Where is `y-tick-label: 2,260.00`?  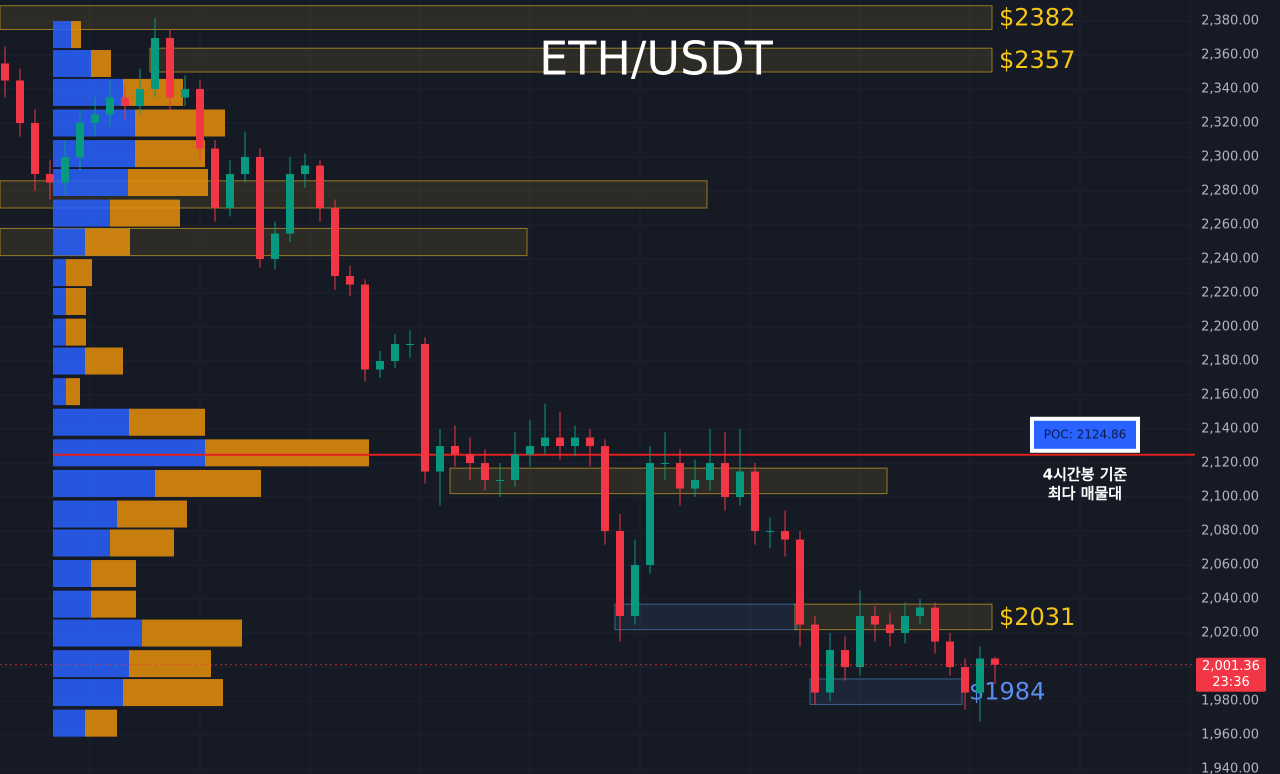 y-tick-label: 2,260.00 is located at coordinates (1230, 225).